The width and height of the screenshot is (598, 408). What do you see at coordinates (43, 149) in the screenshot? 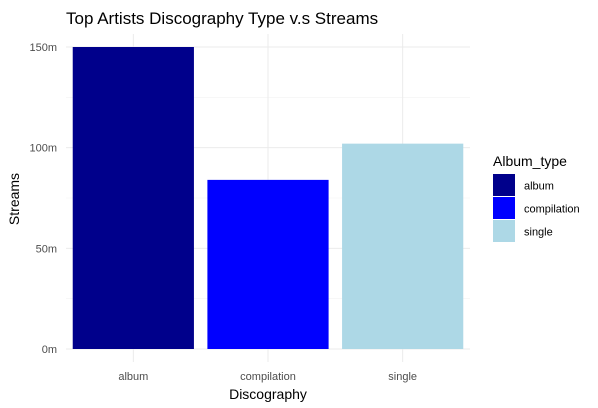
I see `y-tick-label: 100m` at bounding box center [43, 149].